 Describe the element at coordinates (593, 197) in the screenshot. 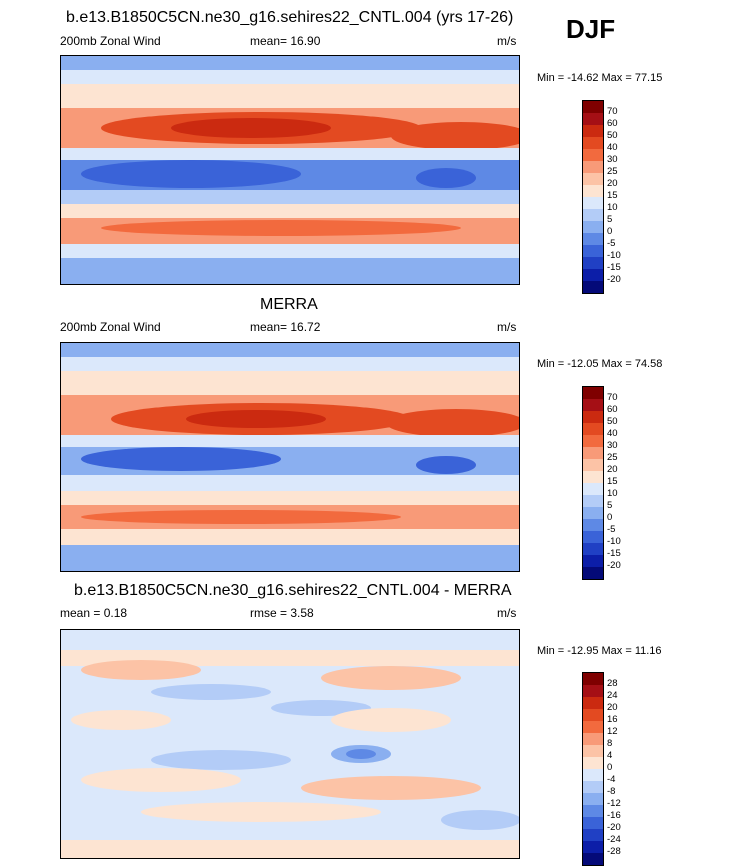

I see `panel-1-colorbar` at that location.